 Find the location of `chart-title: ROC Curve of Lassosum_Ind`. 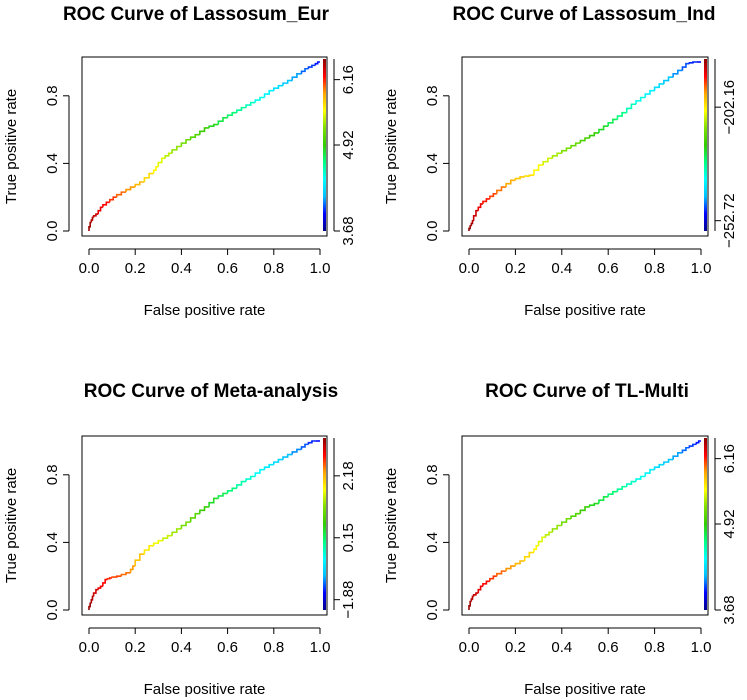

chart-title: ROC Curve of Lassosum_Ind is located at coordinates (584, 14).